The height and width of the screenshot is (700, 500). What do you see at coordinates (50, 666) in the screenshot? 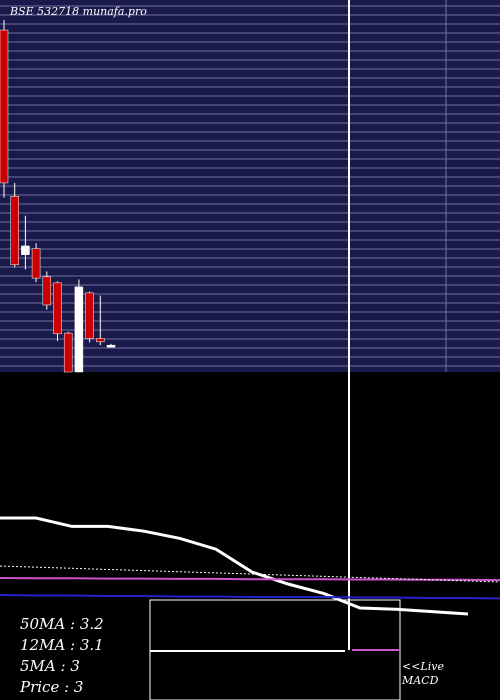
I see `stat-5ma: 5MA : 3` at bounding box center [50, 666].